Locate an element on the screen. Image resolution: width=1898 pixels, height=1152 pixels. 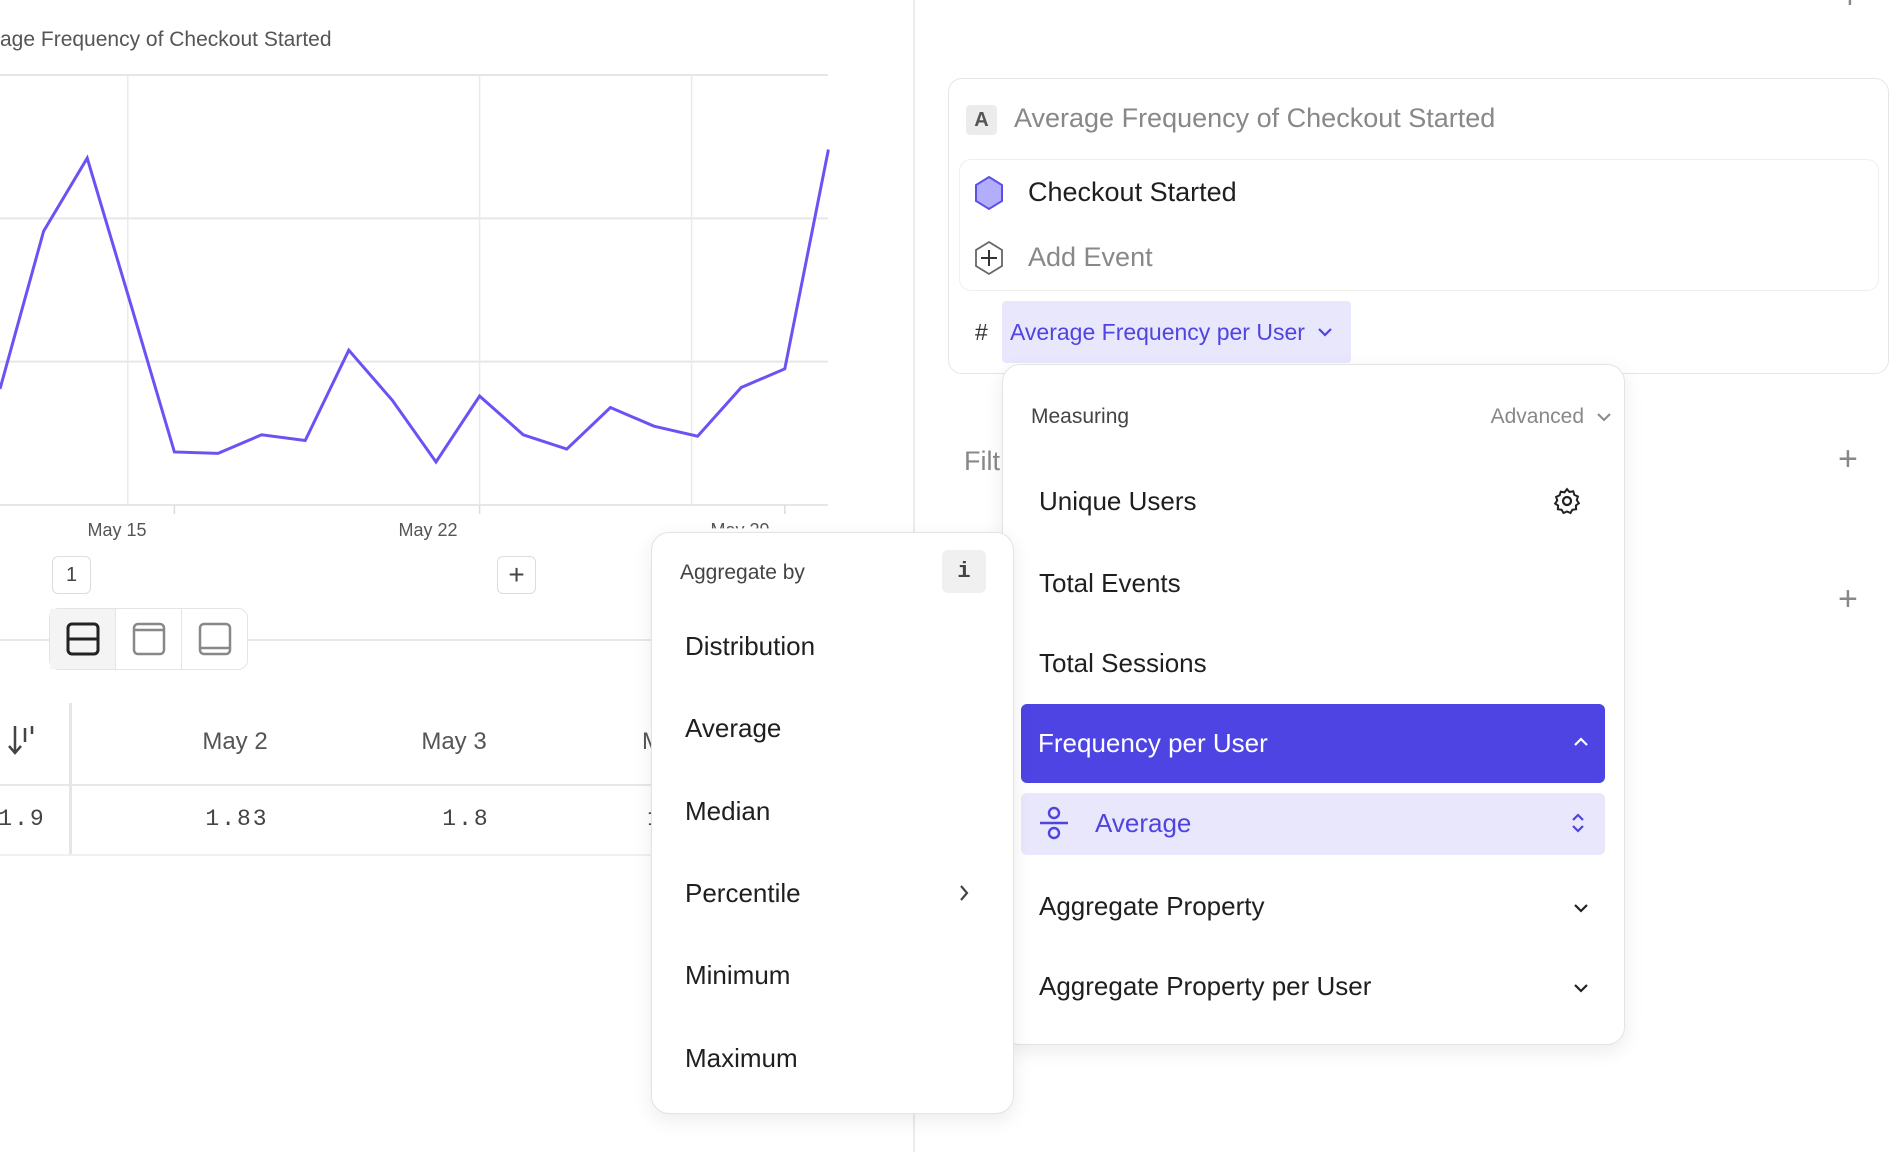
aggregate-option: Average is located at coordinates (733, 728).